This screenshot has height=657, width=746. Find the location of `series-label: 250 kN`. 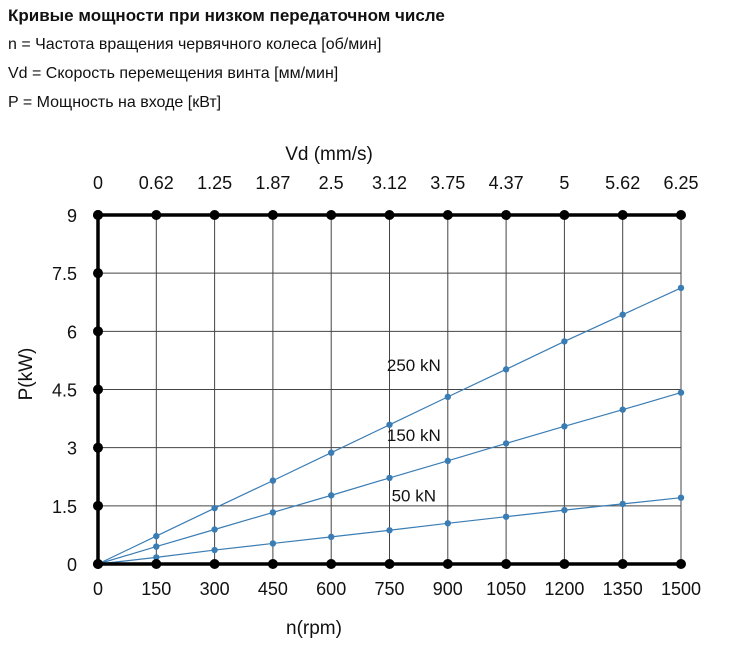

series-label: 250 kN is located at coordinates (414, 365).